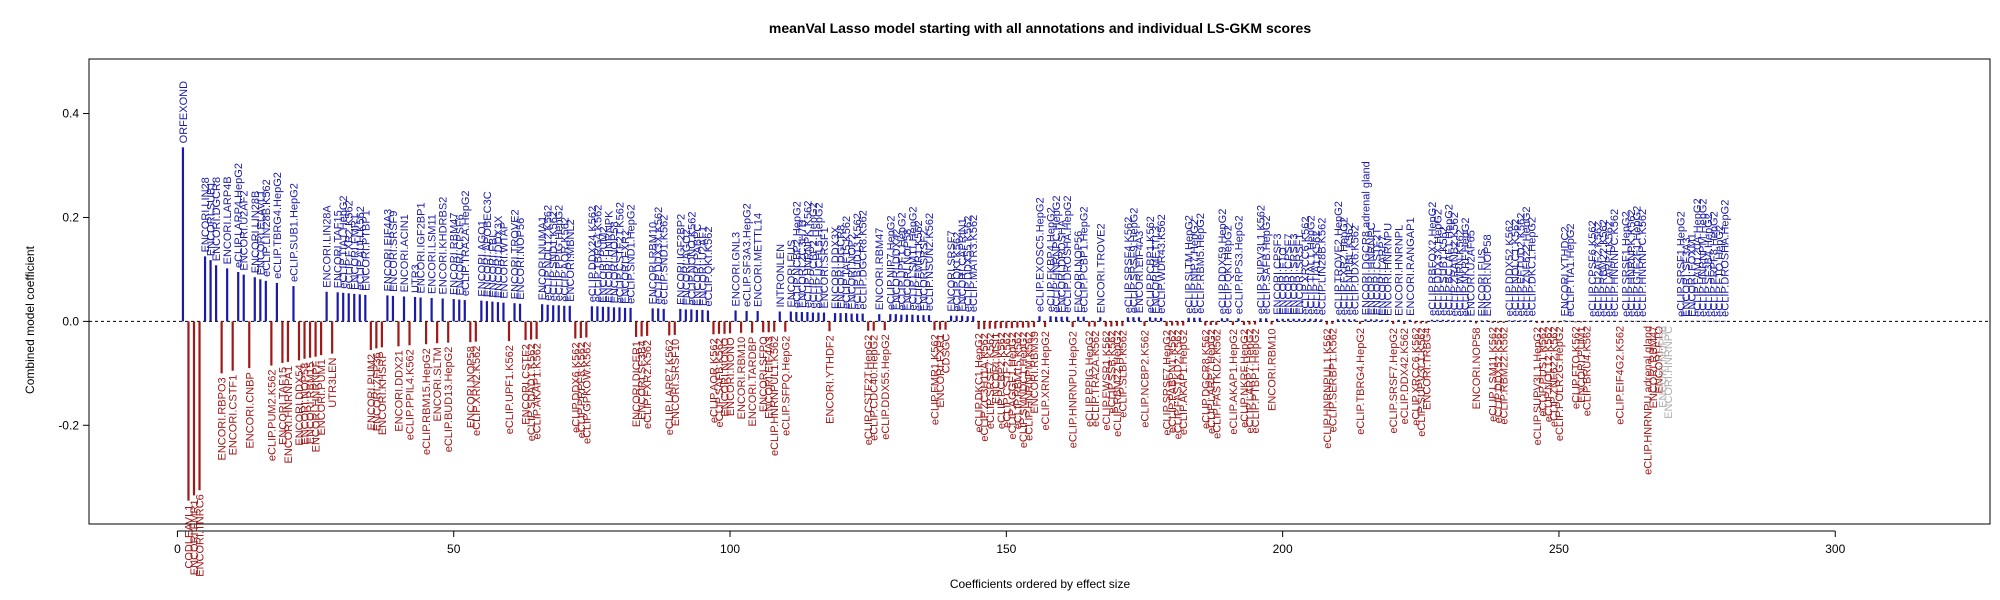 The height and width of the screenshot is (600, 2000). I want to click on bar-label-negative: eCLIP.PUS1.K562, so click(1543, 372).